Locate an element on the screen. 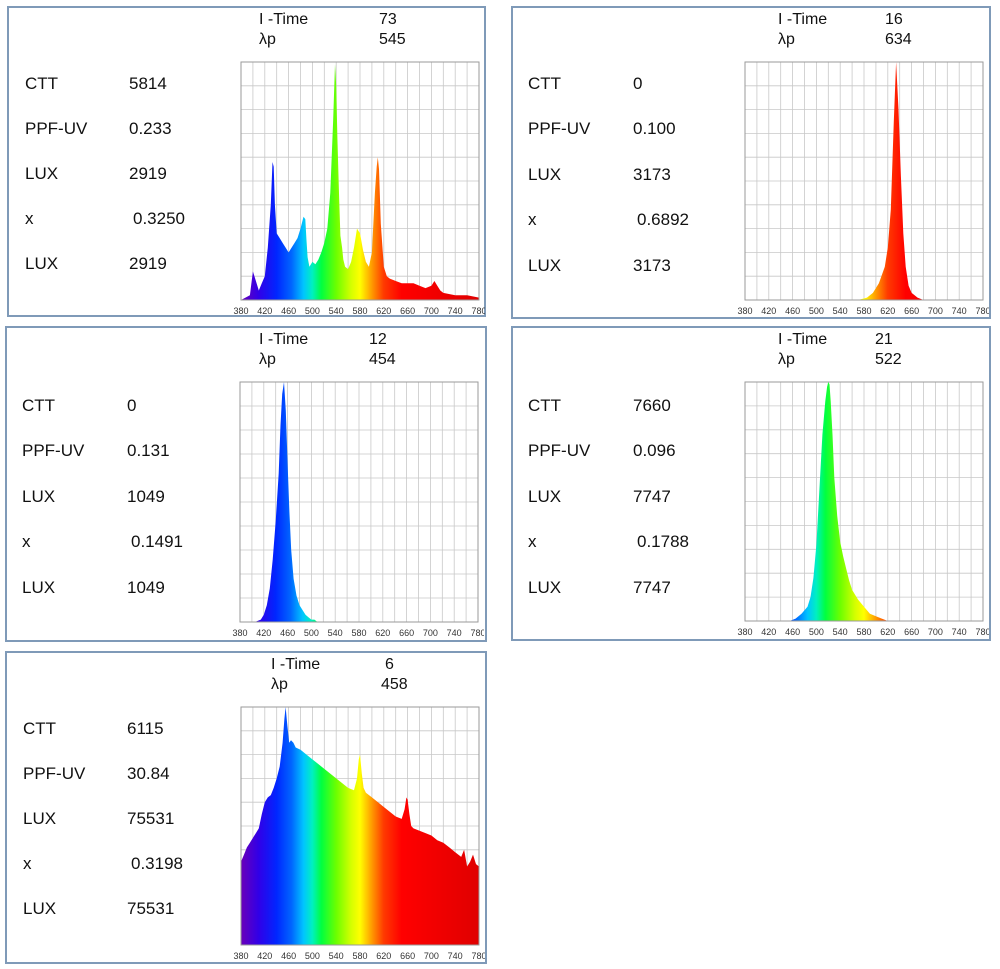 The width and height of the screenshot is (1000, 969). metric-value-lux-2: 2919 is located at coordinates (148, 263).